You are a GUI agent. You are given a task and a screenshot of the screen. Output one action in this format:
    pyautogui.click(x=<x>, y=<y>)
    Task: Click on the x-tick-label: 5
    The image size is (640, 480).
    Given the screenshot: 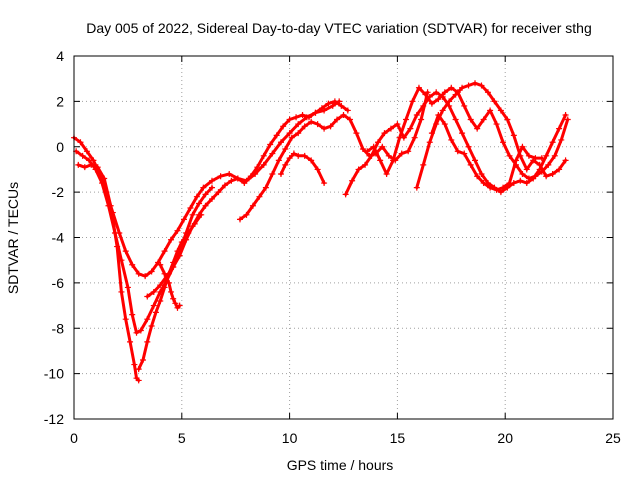 What is the action you would take?
    pyautogui.click(x=182, y=438)
    